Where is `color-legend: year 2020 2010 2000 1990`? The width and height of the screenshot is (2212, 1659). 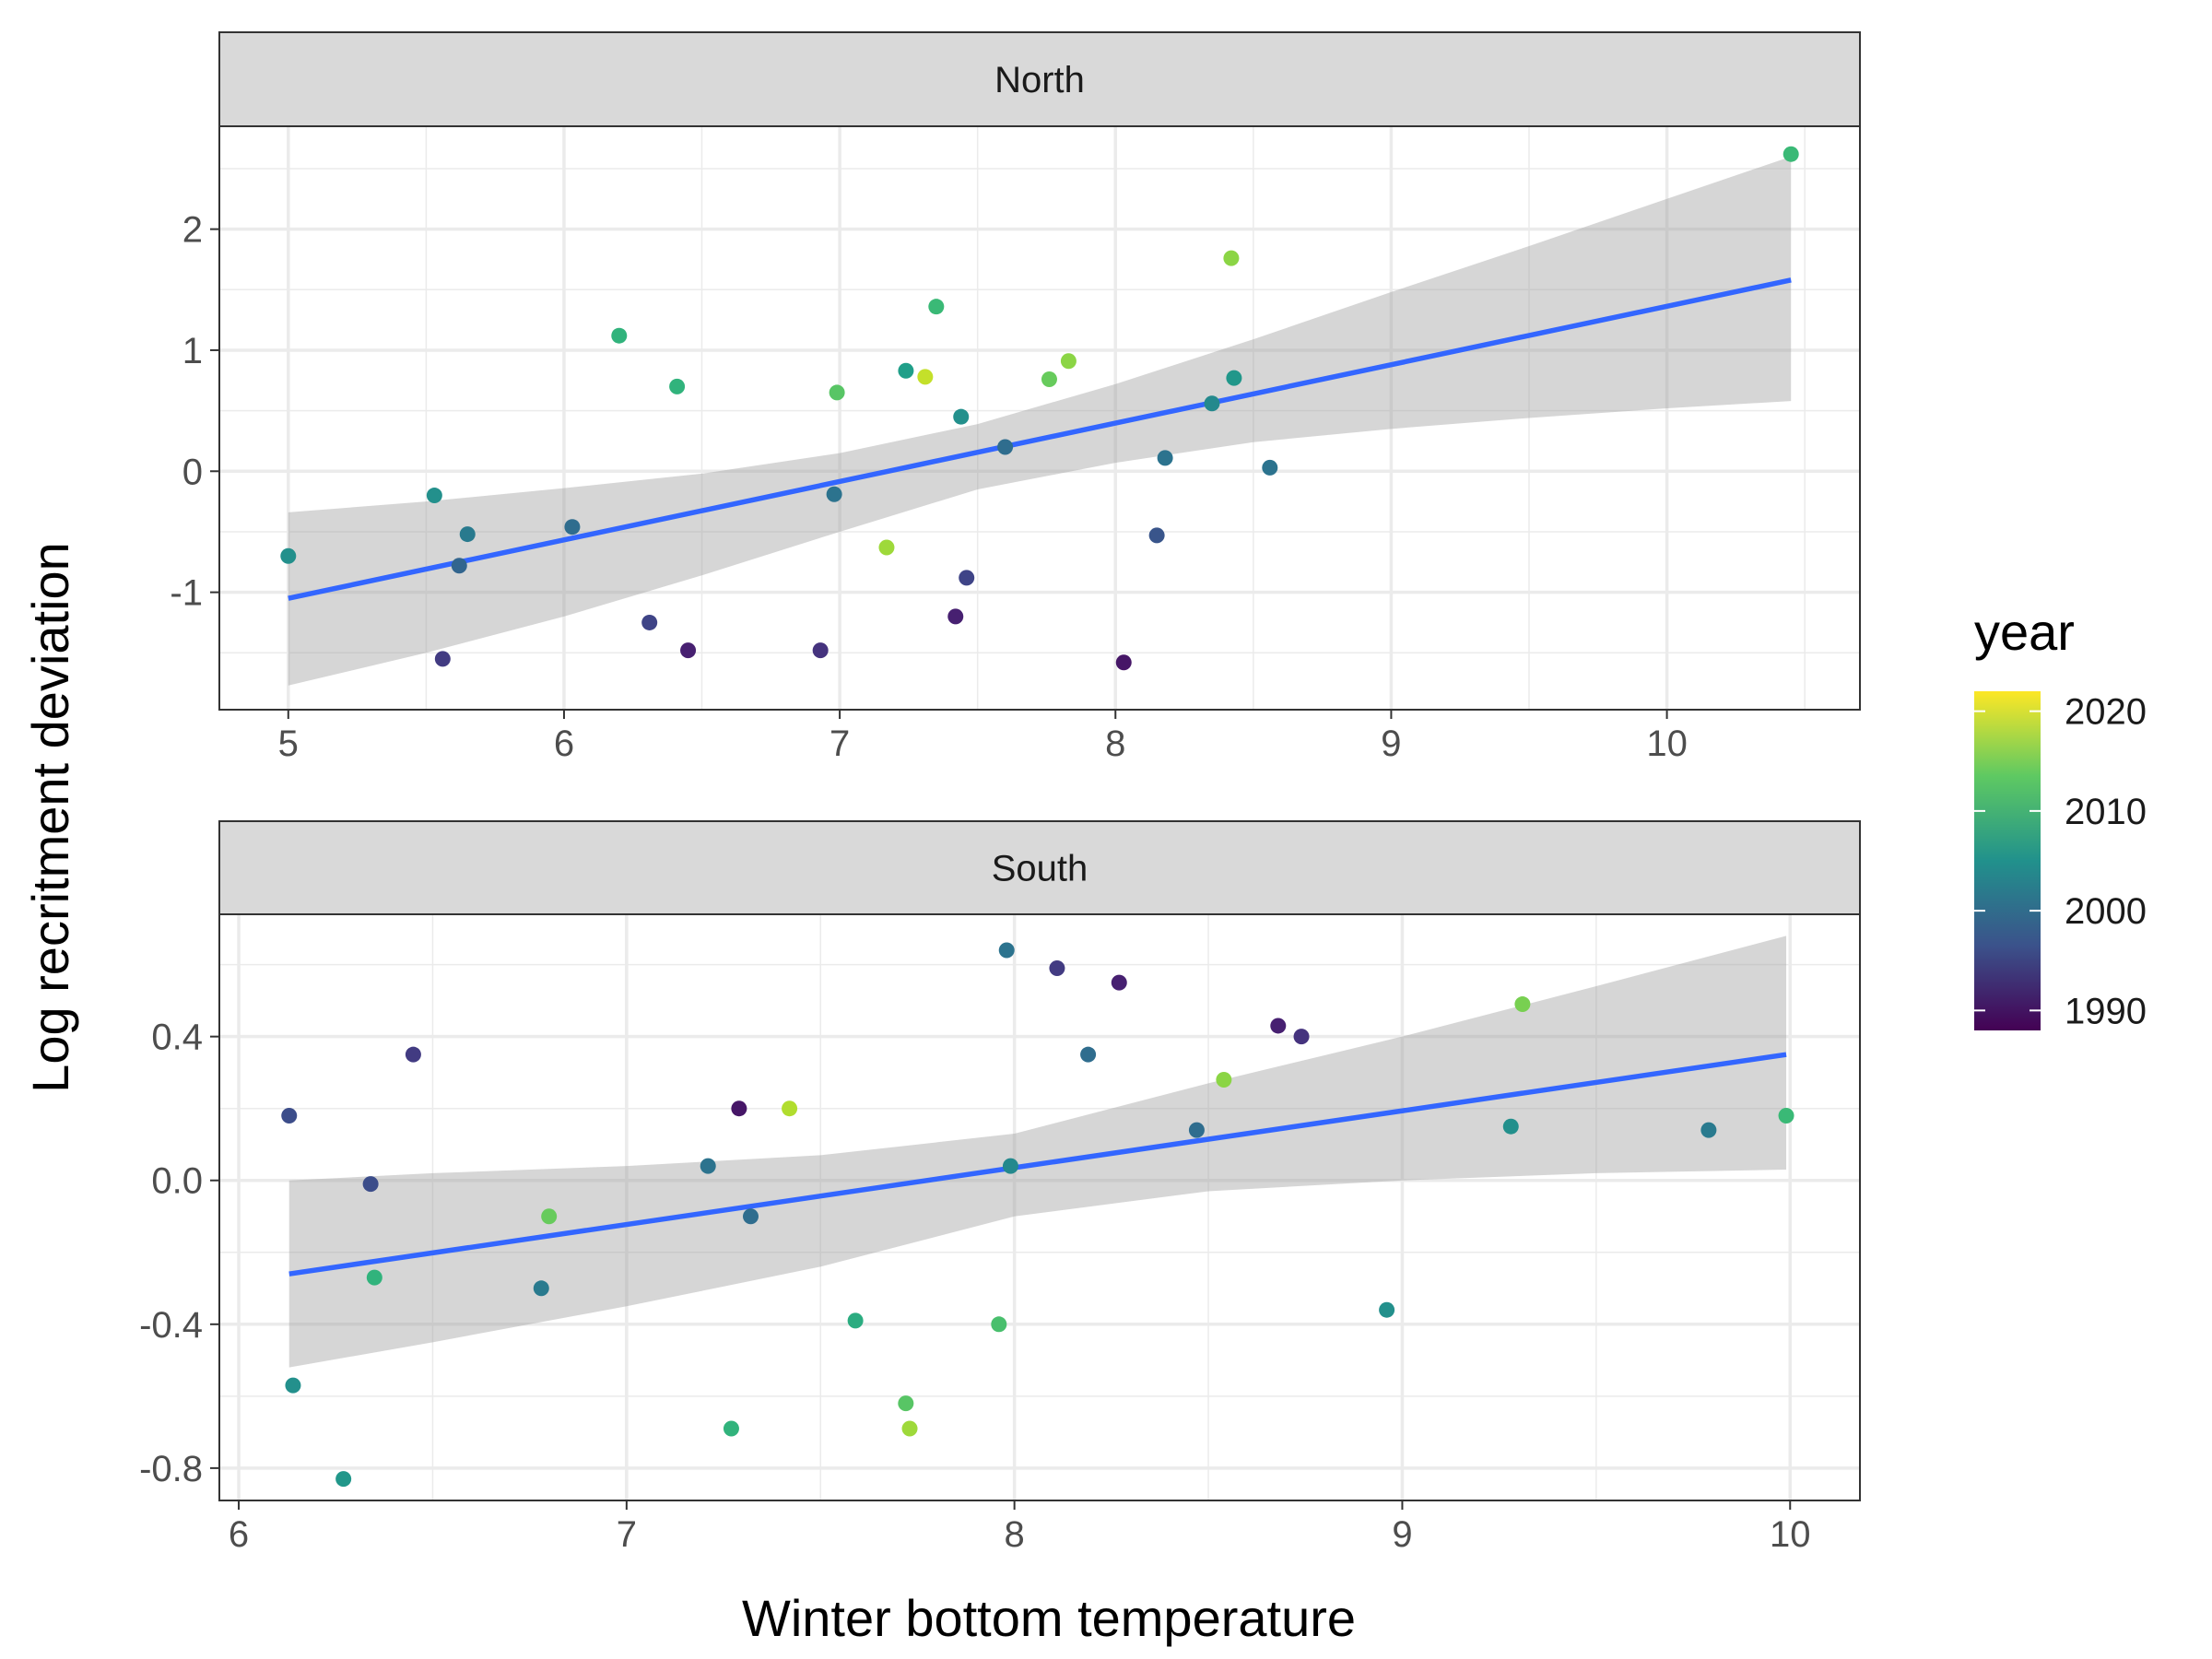 color-legend: year 2020 2010 2000 1990 is located at coordinates (2060, 817).